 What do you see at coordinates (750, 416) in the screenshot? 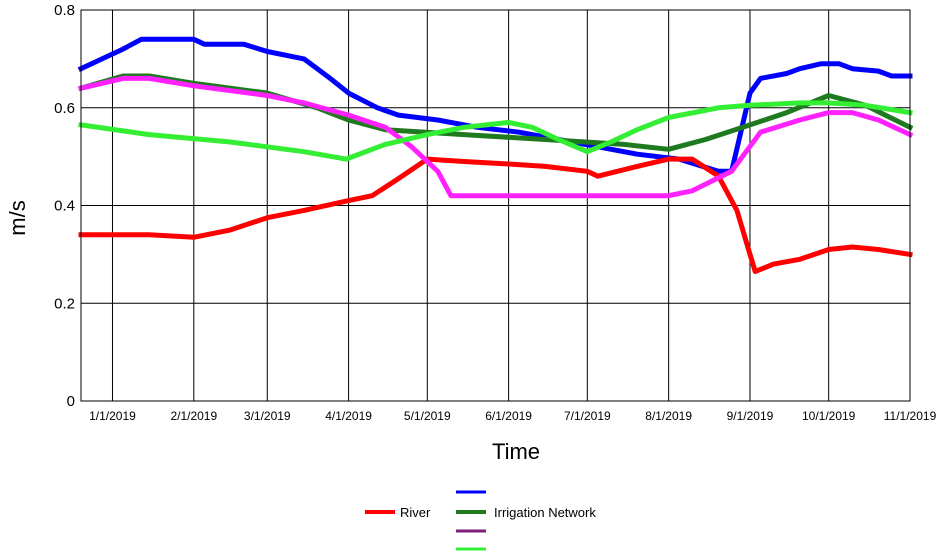
I see `x-tick-label: 9/1/2019` at bounding box center [750, 416].